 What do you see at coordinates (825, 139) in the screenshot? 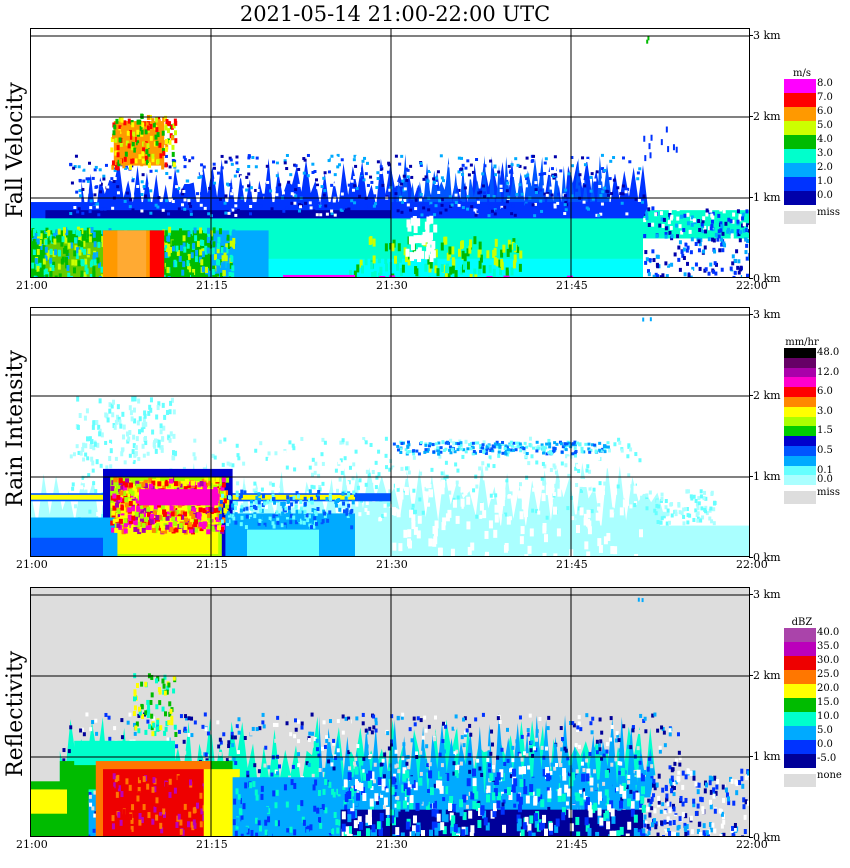
I see `colorbar-label: 4.0` at bounding box center [825, 139].